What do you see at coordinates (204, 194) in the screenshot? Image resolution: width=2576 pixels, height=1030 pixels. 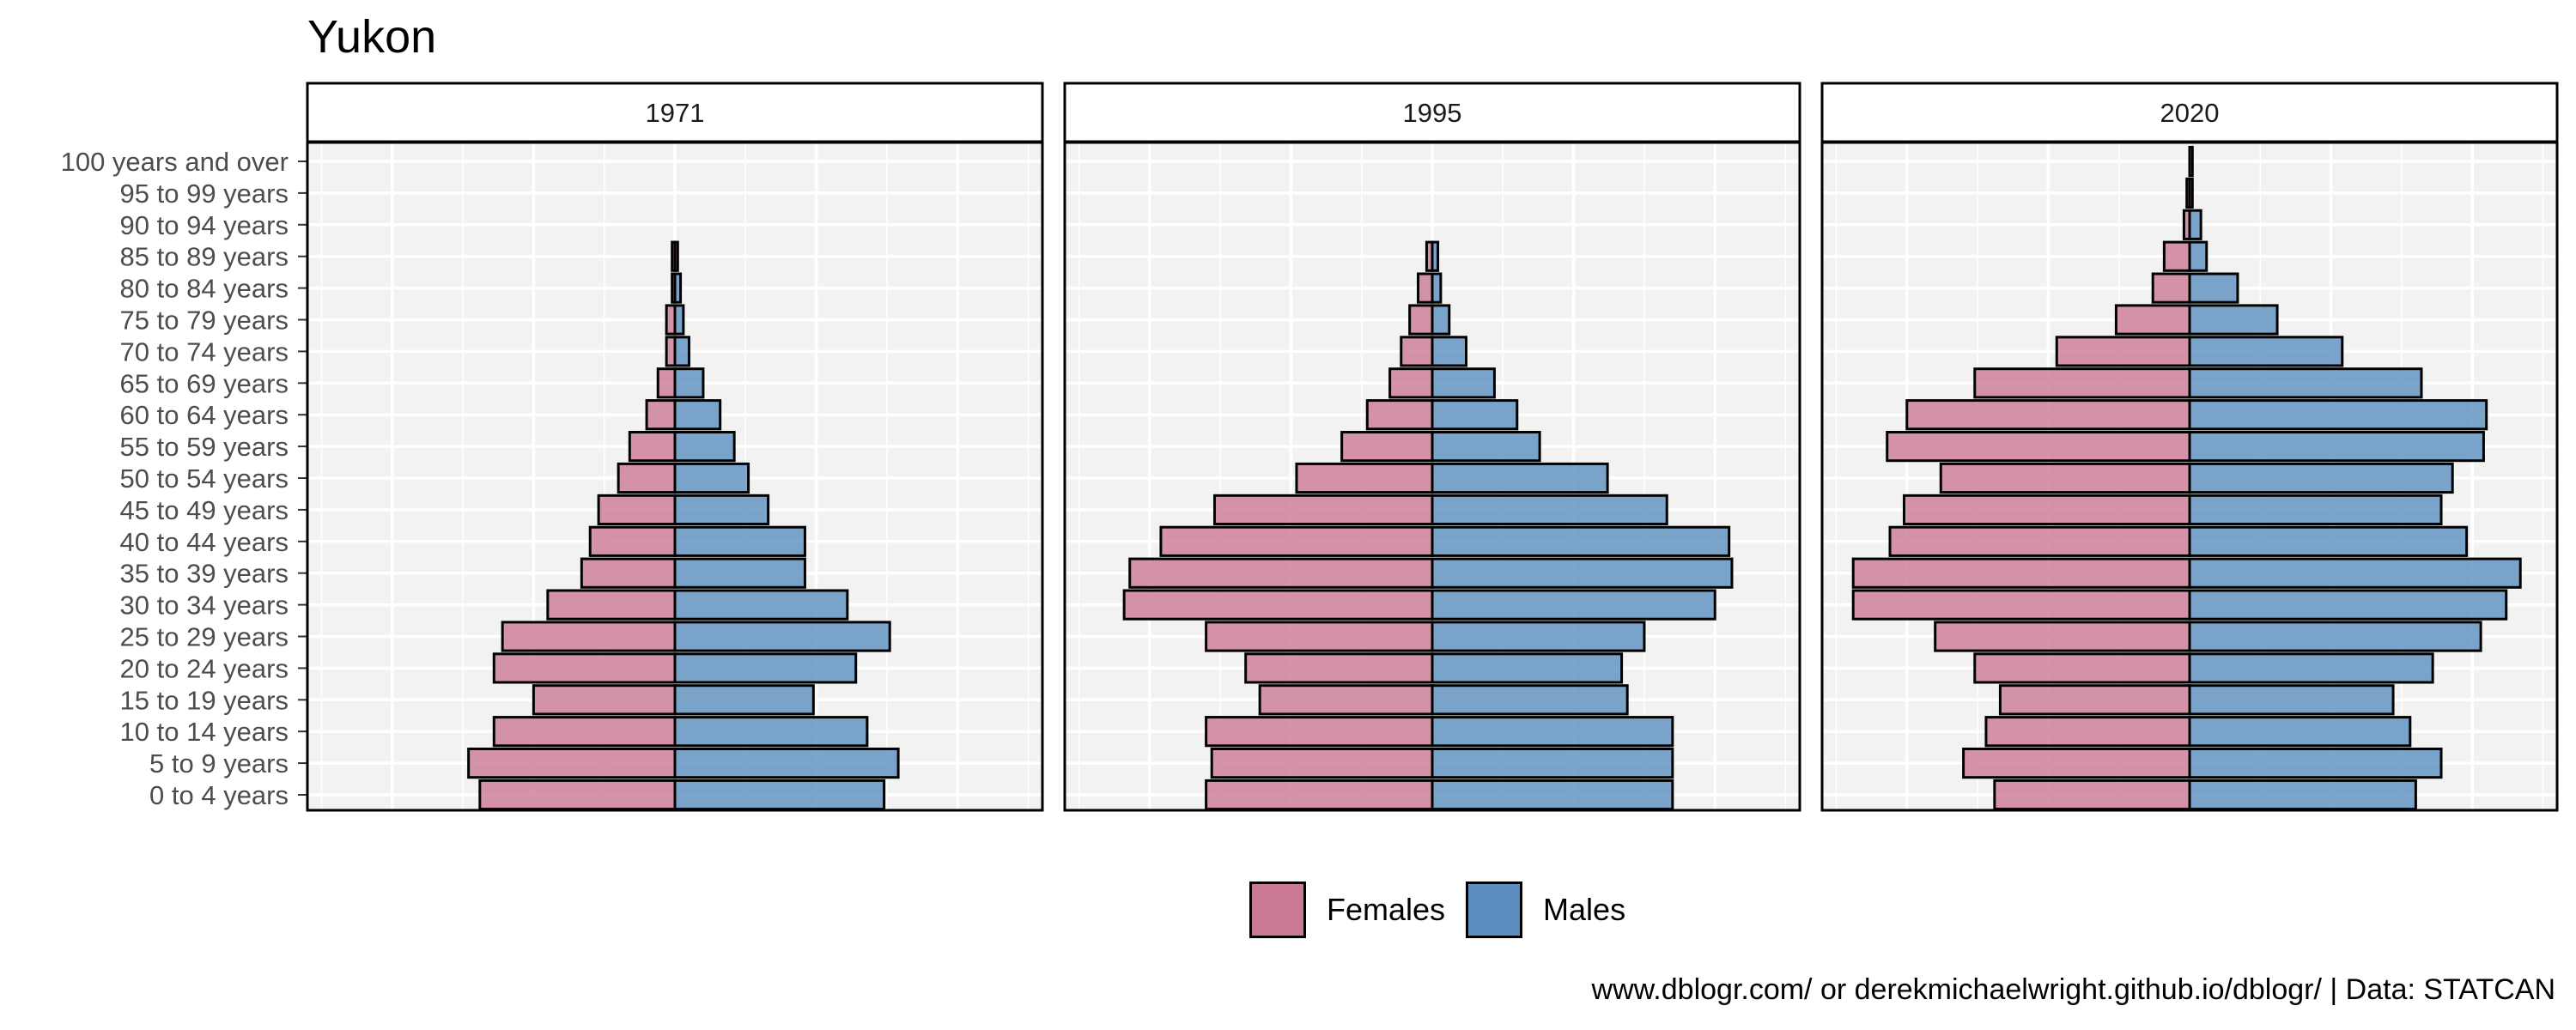 I see `y-tick-label: 95 to 99 years` at bounding box center [204, 194].